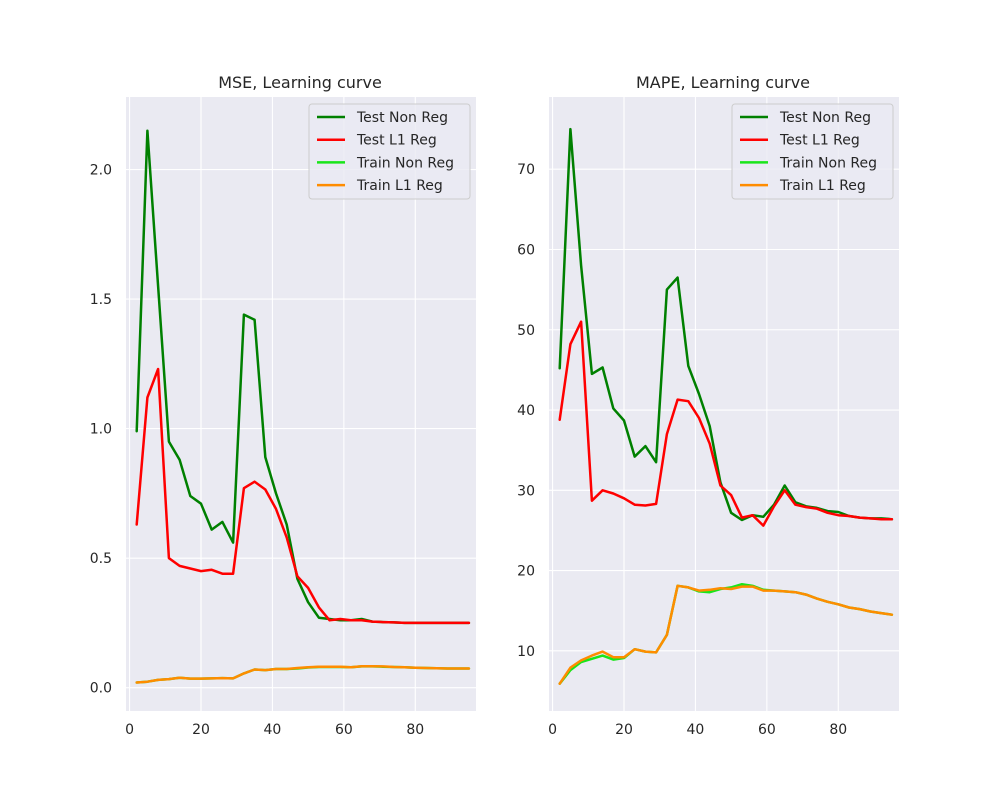 The image size is (1000, 800). I want to click on mape-x-tick-label: 60, so click(767, 730).